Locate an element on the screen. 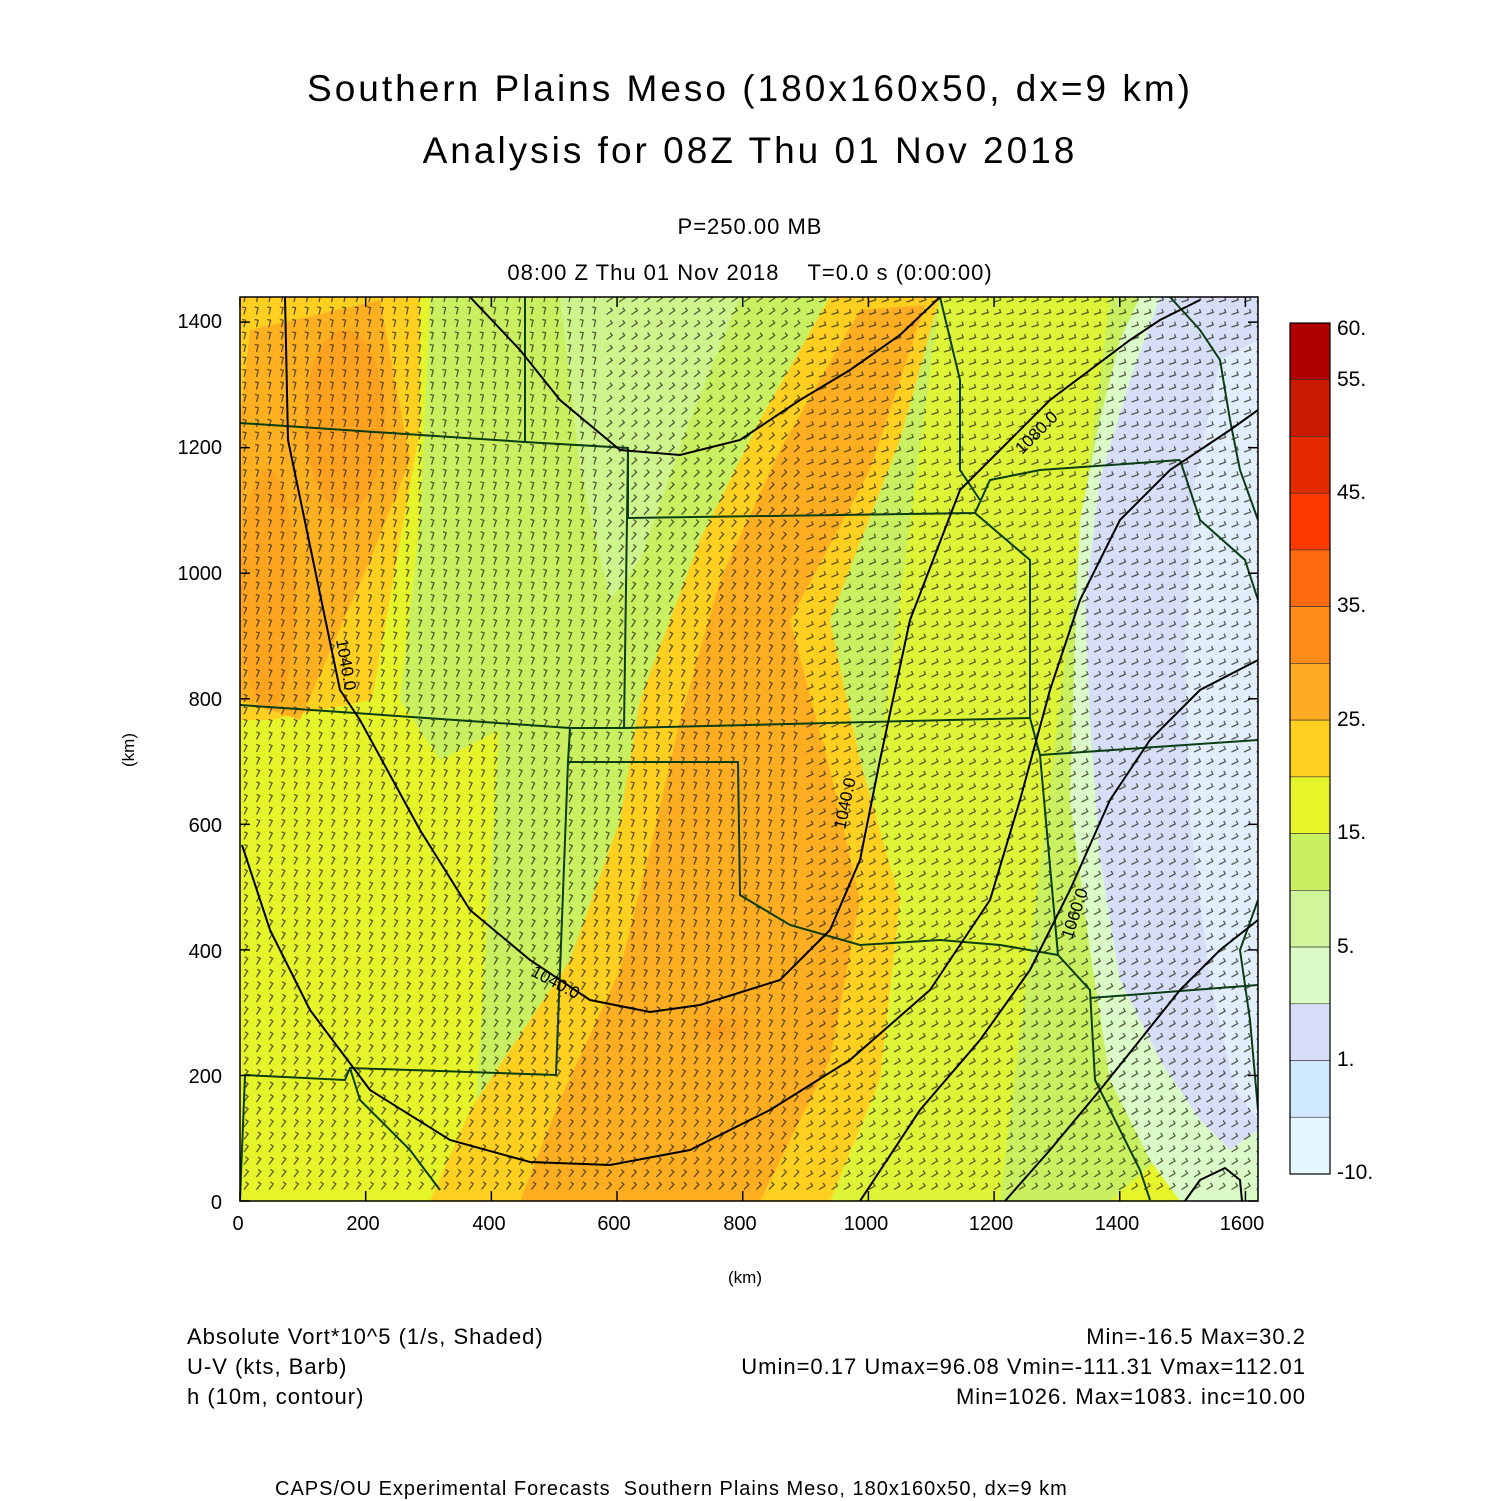 Image resolution: width=1500 pixels, height=1501 pixels. x-tick-label: 200 is located at coordinates (363, 1224).